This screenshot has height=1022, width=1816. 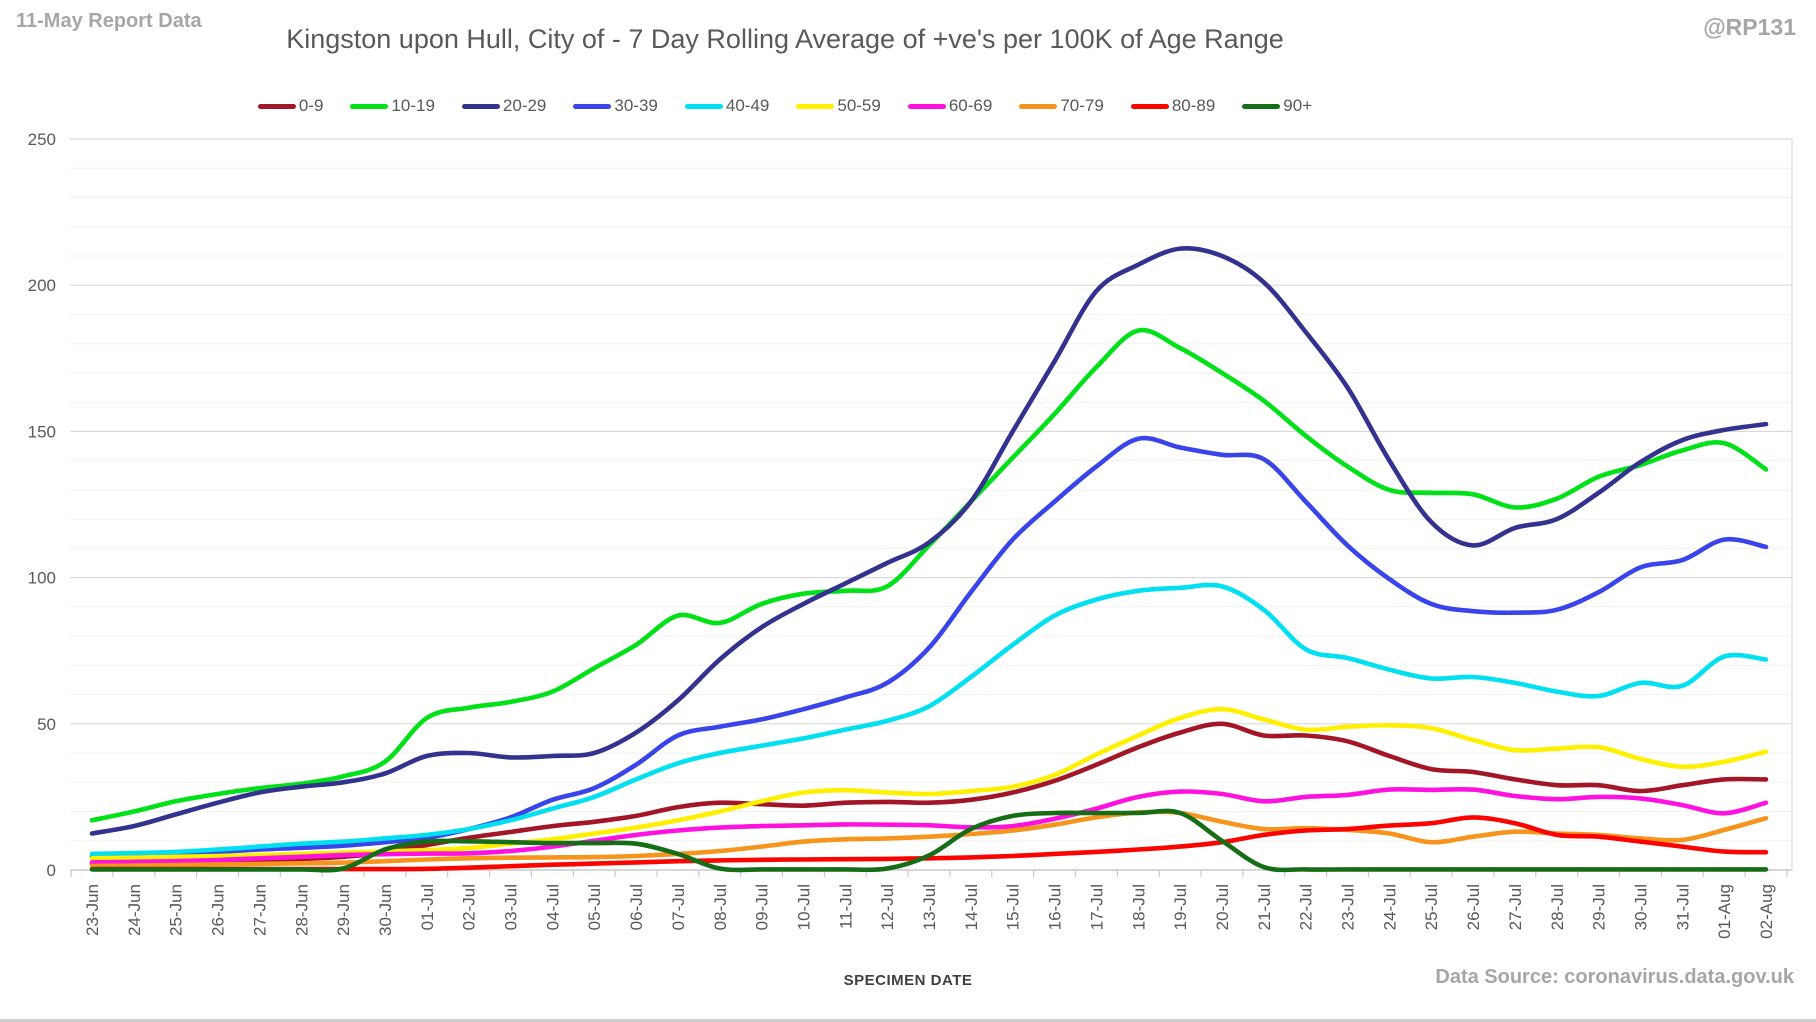 What do you see at coordinates (720, 907) in the screenshot?
I see `x-axis-tick-label: 08-Jul` at bounding box center [720, 907].